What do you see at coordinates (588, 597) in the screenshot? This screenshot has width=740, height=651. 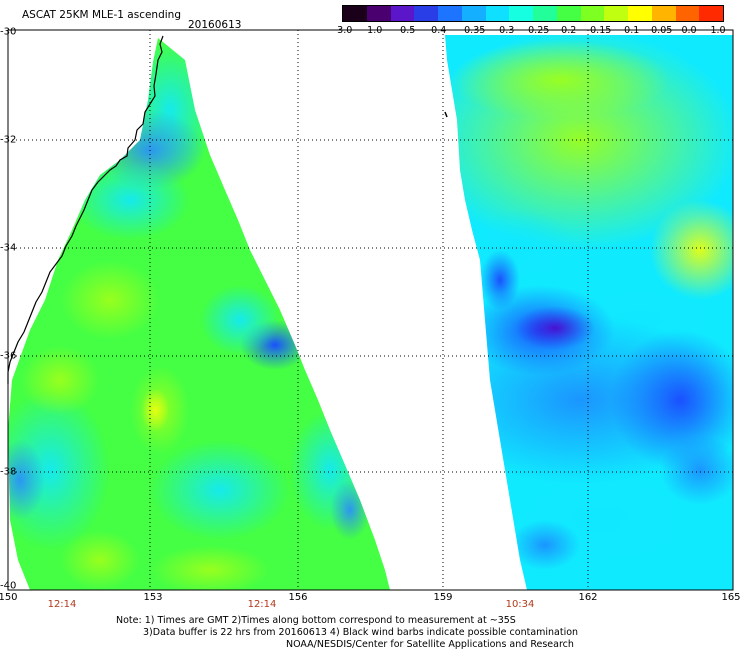 I see `lon-label: 162` at bounding box center [588, 597].